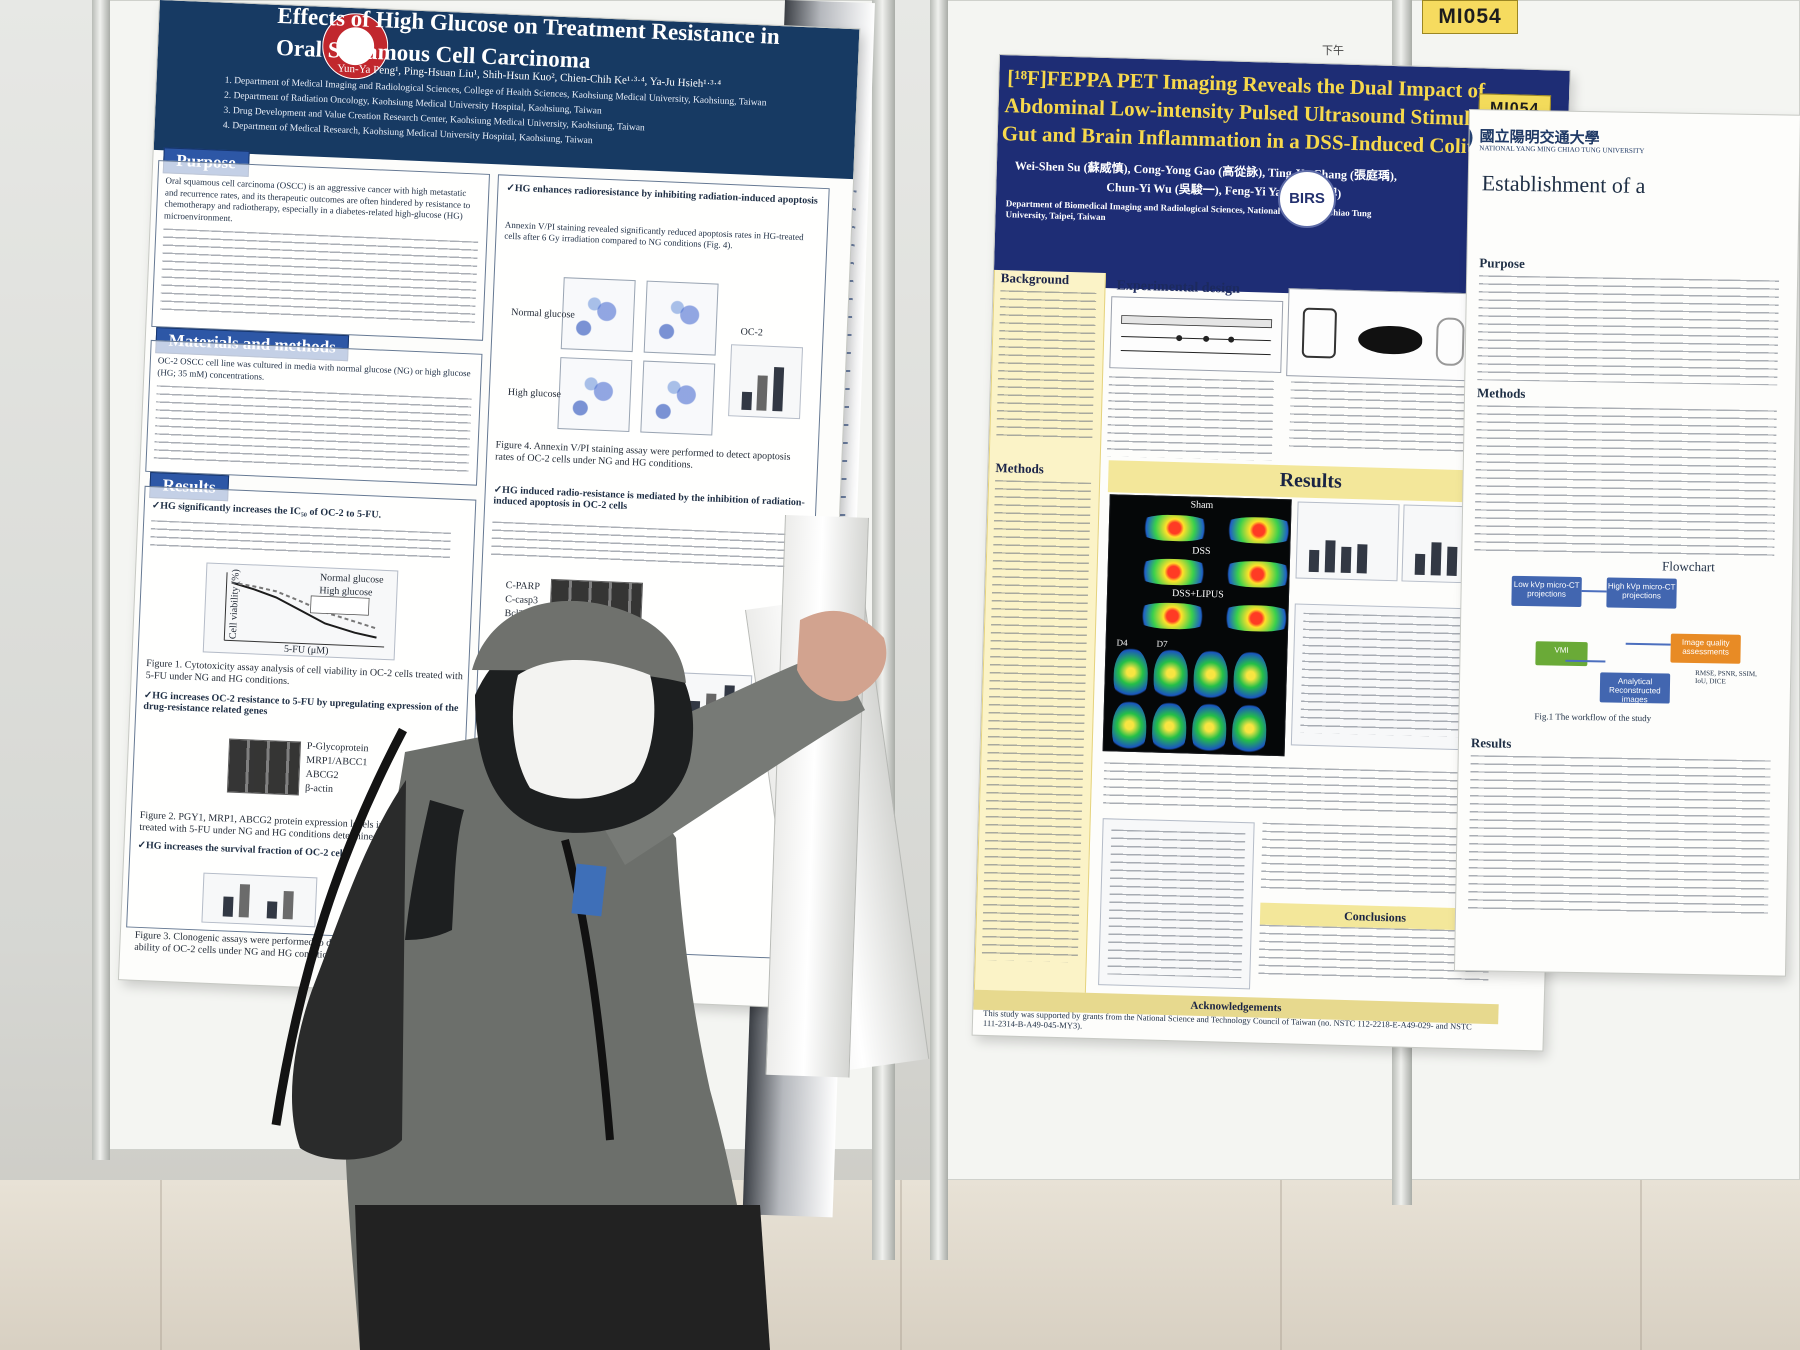 The image size is (1800, 1350). What do you see at coordinates (306, 650) in the screenshot?
I see `fu-axis-label: 5-FU (μM)` at bounding box center [306, 650].